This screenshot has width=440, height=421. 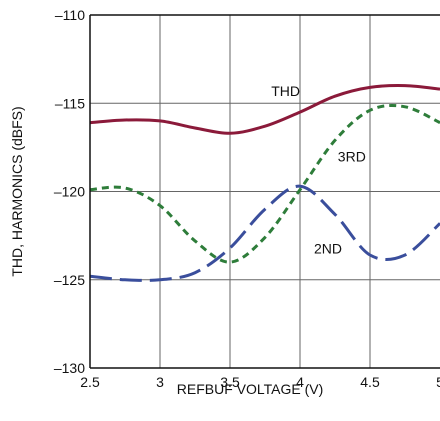 What do you see at coordinates (370, 382) in the screenshot?
I see `x-tick-label: 4.5` at bounding box center [370, 382].